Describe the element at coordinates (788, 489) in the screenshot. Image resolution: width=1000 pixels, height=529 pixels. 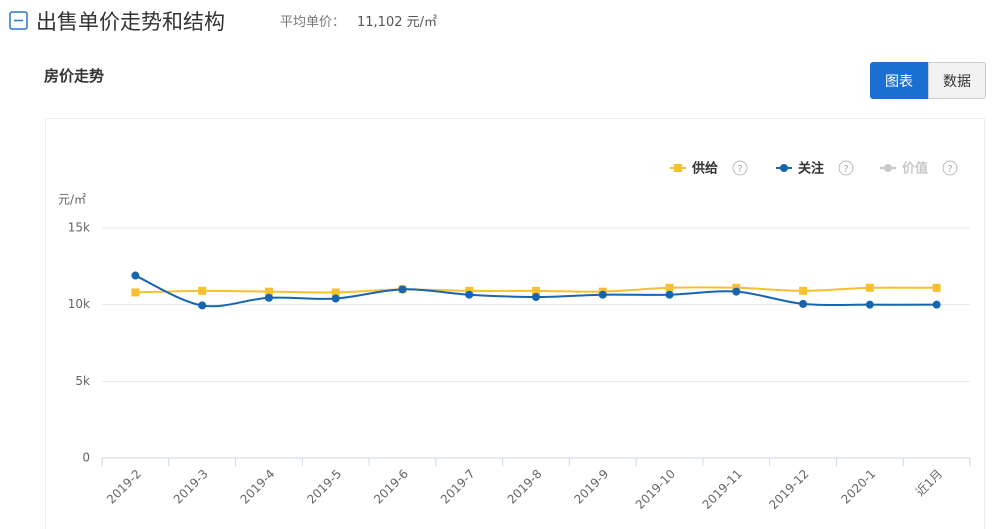
I see `x-tick-label: 2019-12` at that location.